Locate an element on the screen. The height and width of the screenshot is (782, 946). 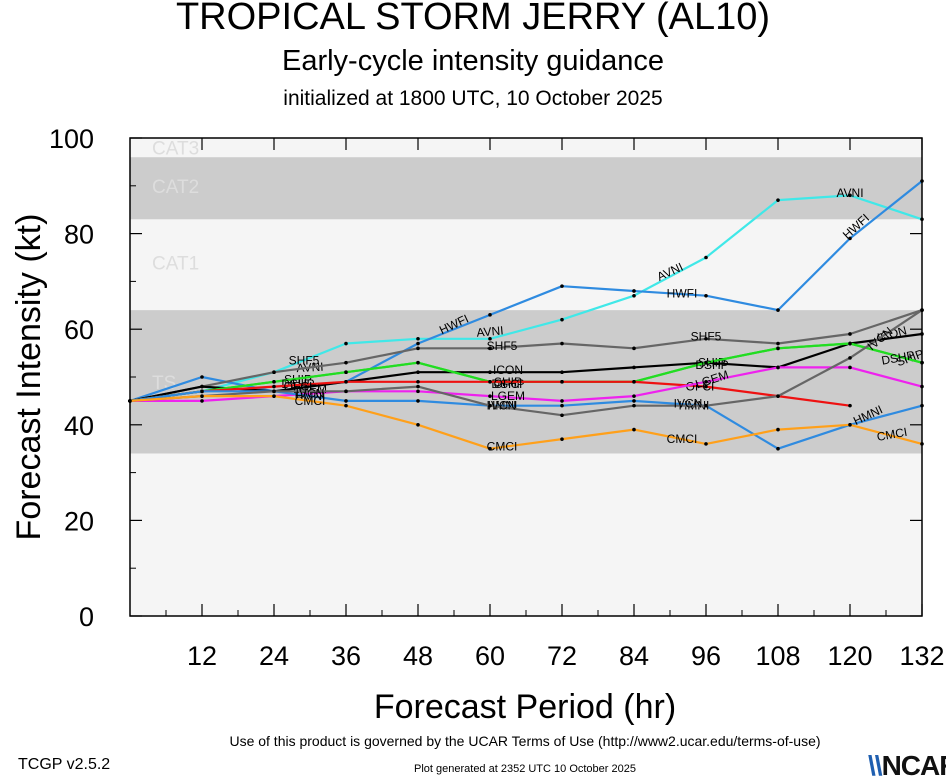
x-tick-label: 72 is located at coordinates (562, 656).